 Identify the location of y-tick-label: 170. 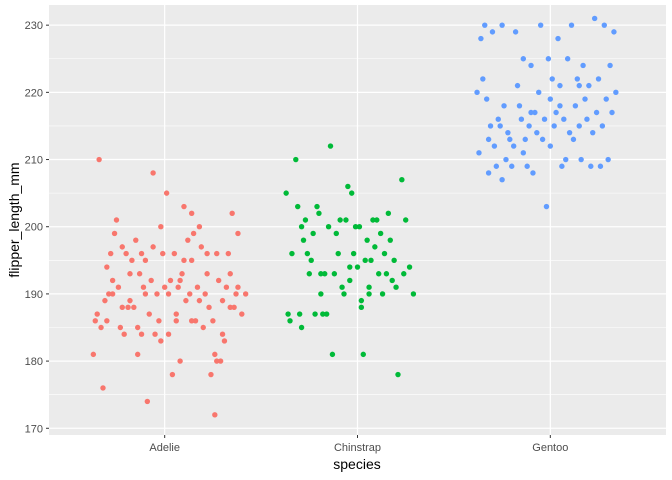
(34, 429).